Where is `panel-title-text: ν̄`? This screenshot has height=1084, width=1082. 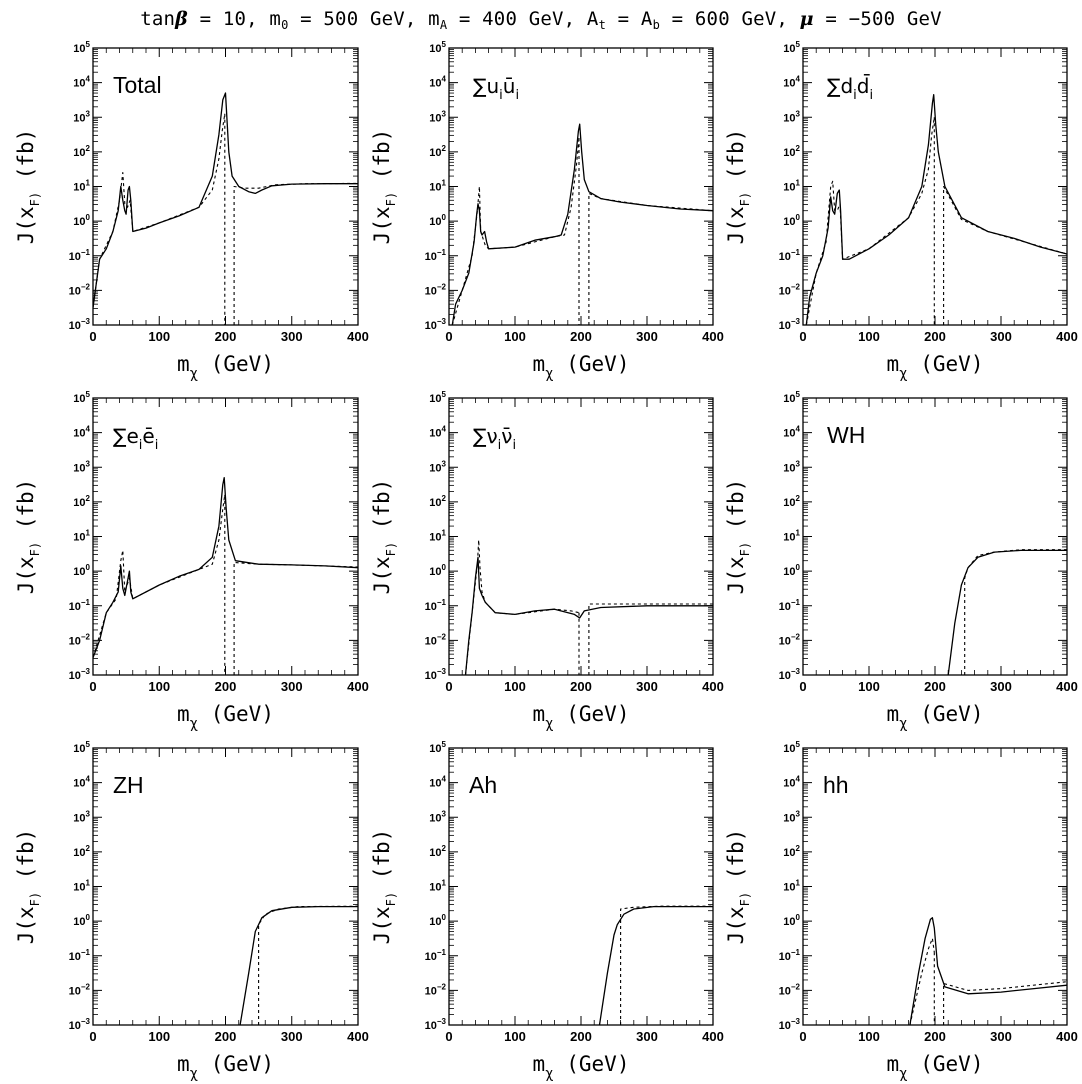
panel-title-text: ν̄ is located at coordinates (506, 436).